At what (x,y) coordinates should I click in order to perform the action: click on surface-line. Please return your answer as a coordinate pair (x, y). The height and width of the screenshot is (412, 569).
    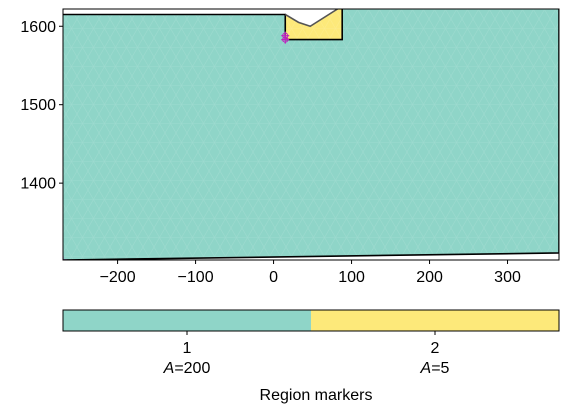
    Looking at the image, I should click on (311, 18).